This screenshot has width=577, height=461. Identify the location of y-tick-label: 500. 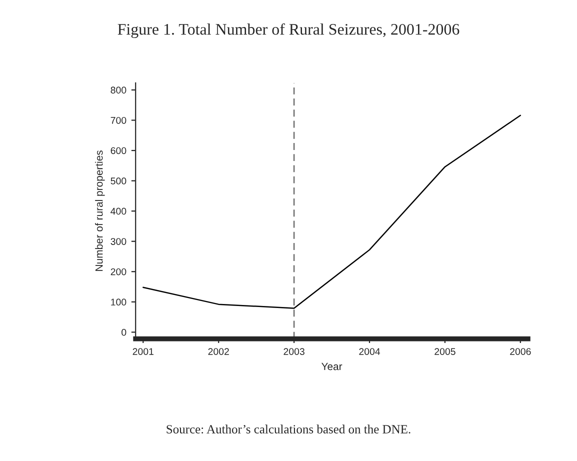
(118, 181).